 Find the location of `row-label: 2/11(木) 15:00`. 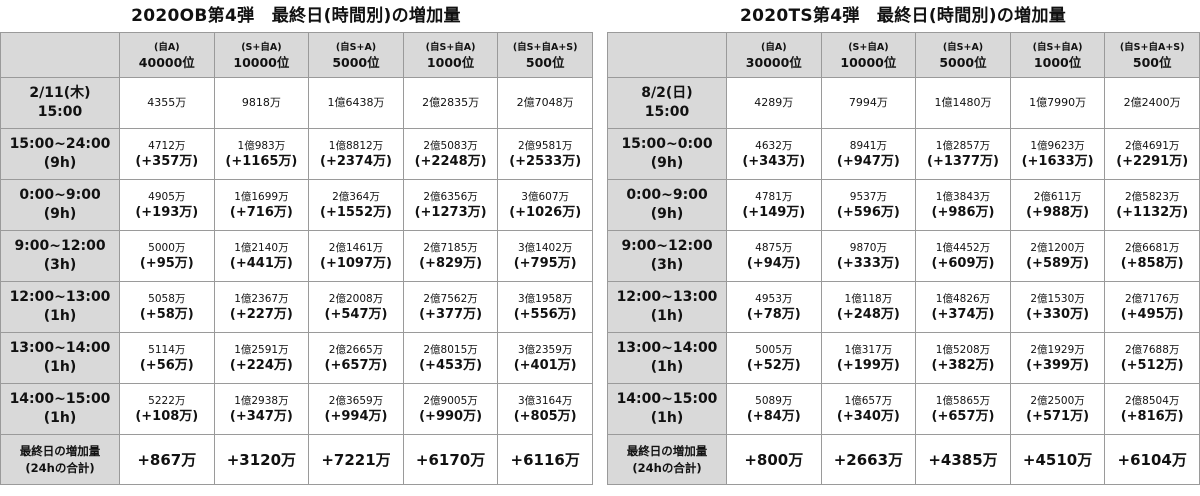

row-label: 2/11(木) 15:00 is located at coordinates (60, 103).